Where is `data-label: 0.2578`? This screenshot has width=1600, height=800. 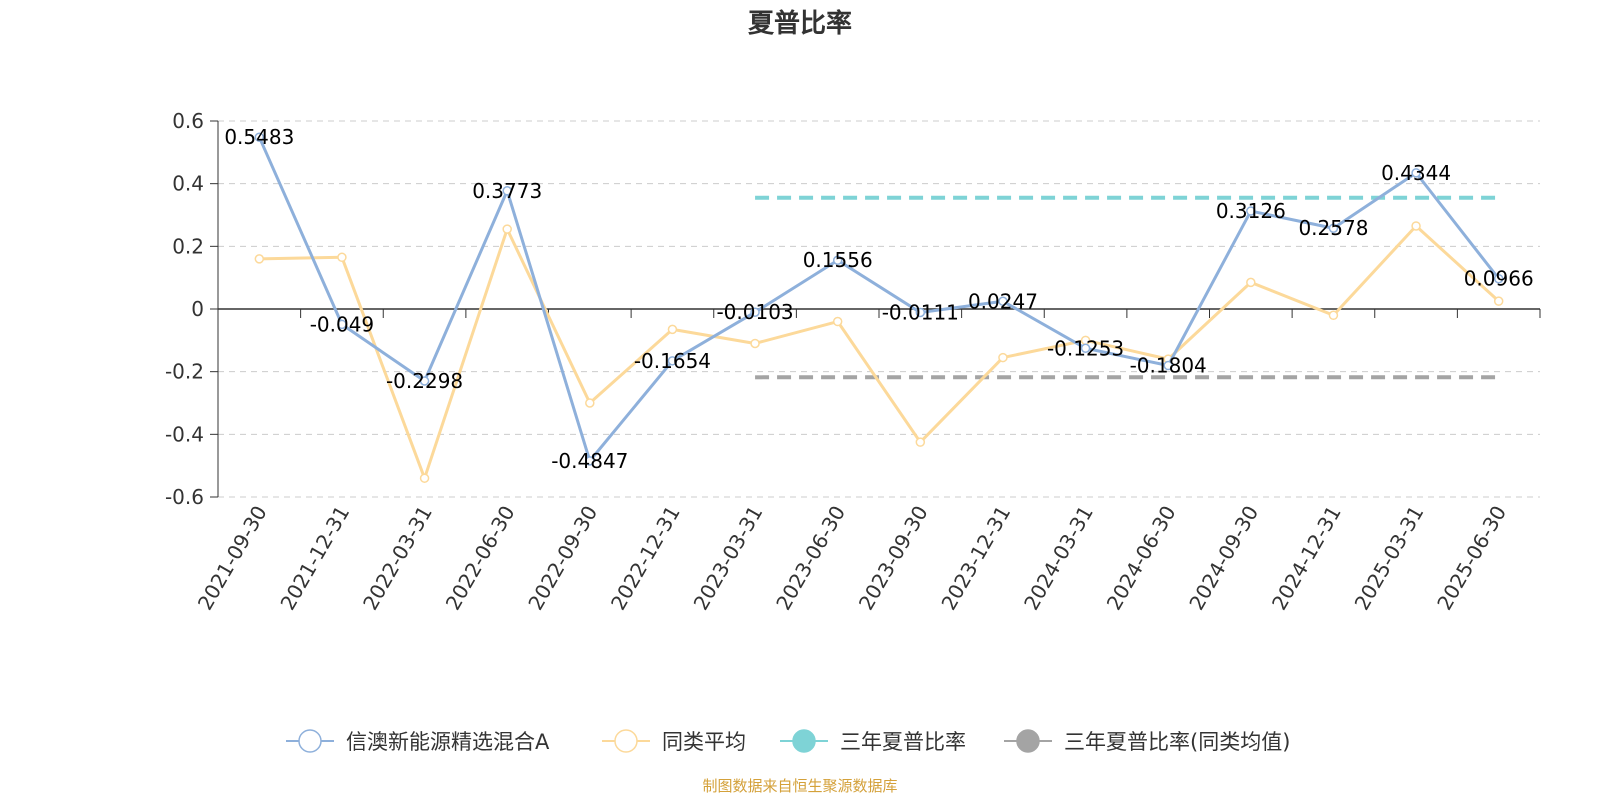
data-label: 0.2578 is located at coordinates (1333, 228).